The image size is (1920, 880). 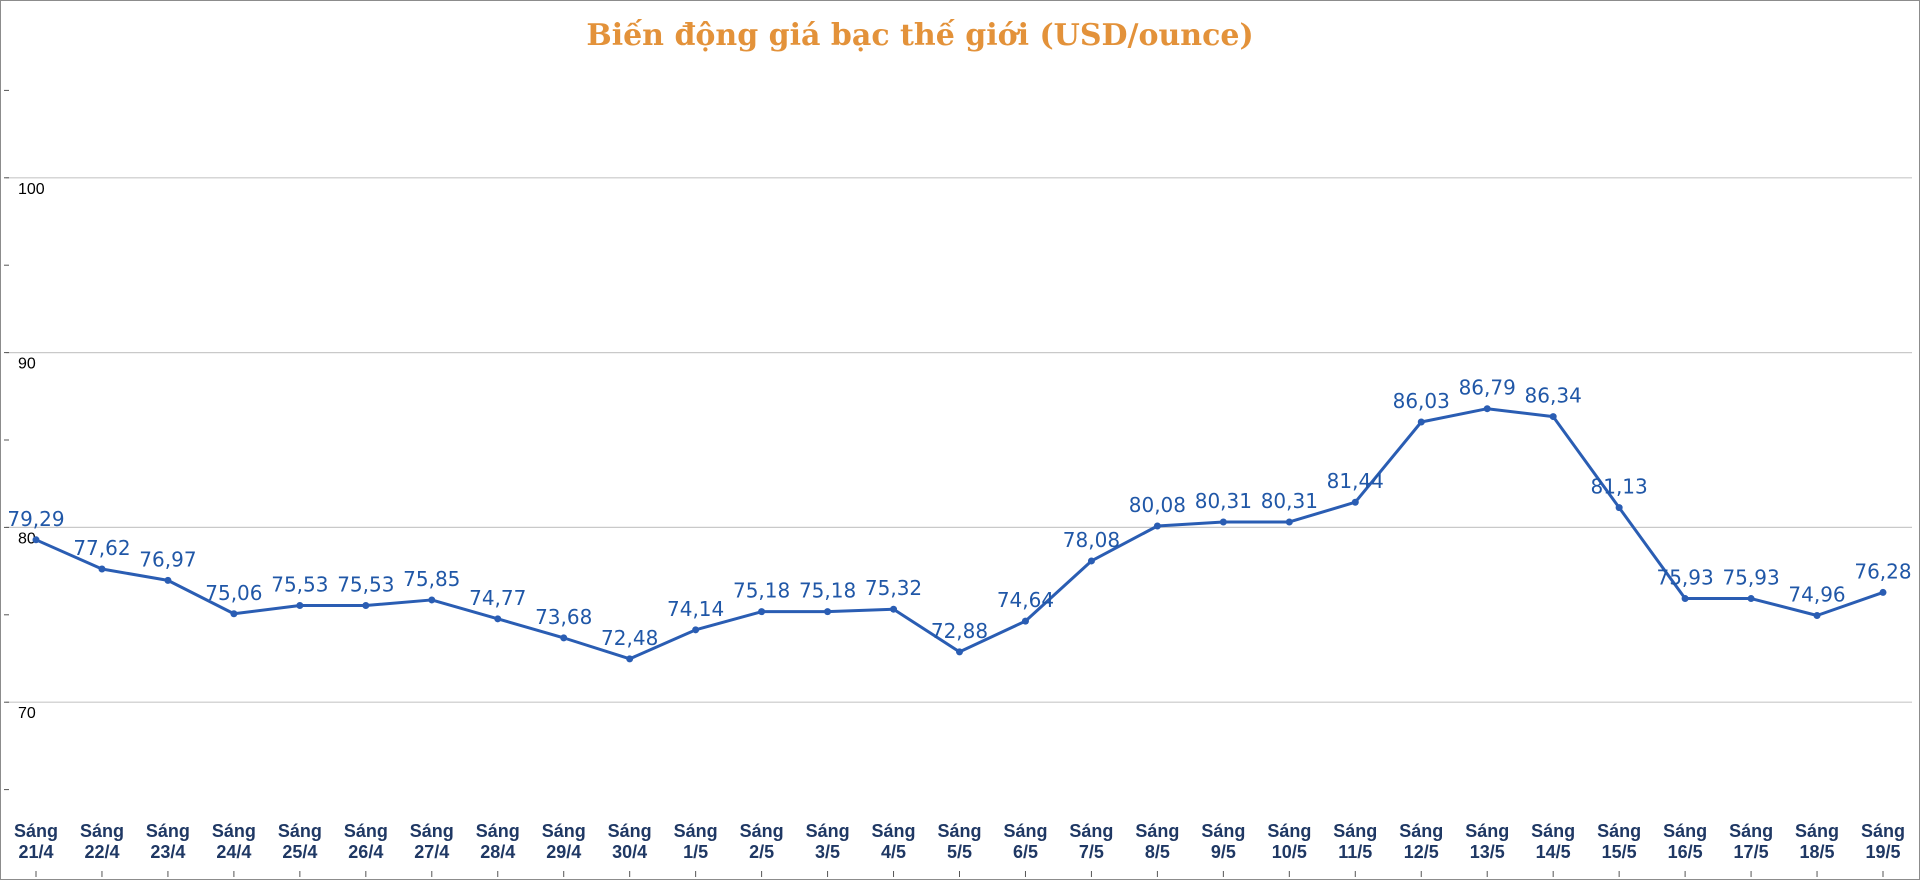 I want to click on data-label: 73,68, so click(x=563, y=617).